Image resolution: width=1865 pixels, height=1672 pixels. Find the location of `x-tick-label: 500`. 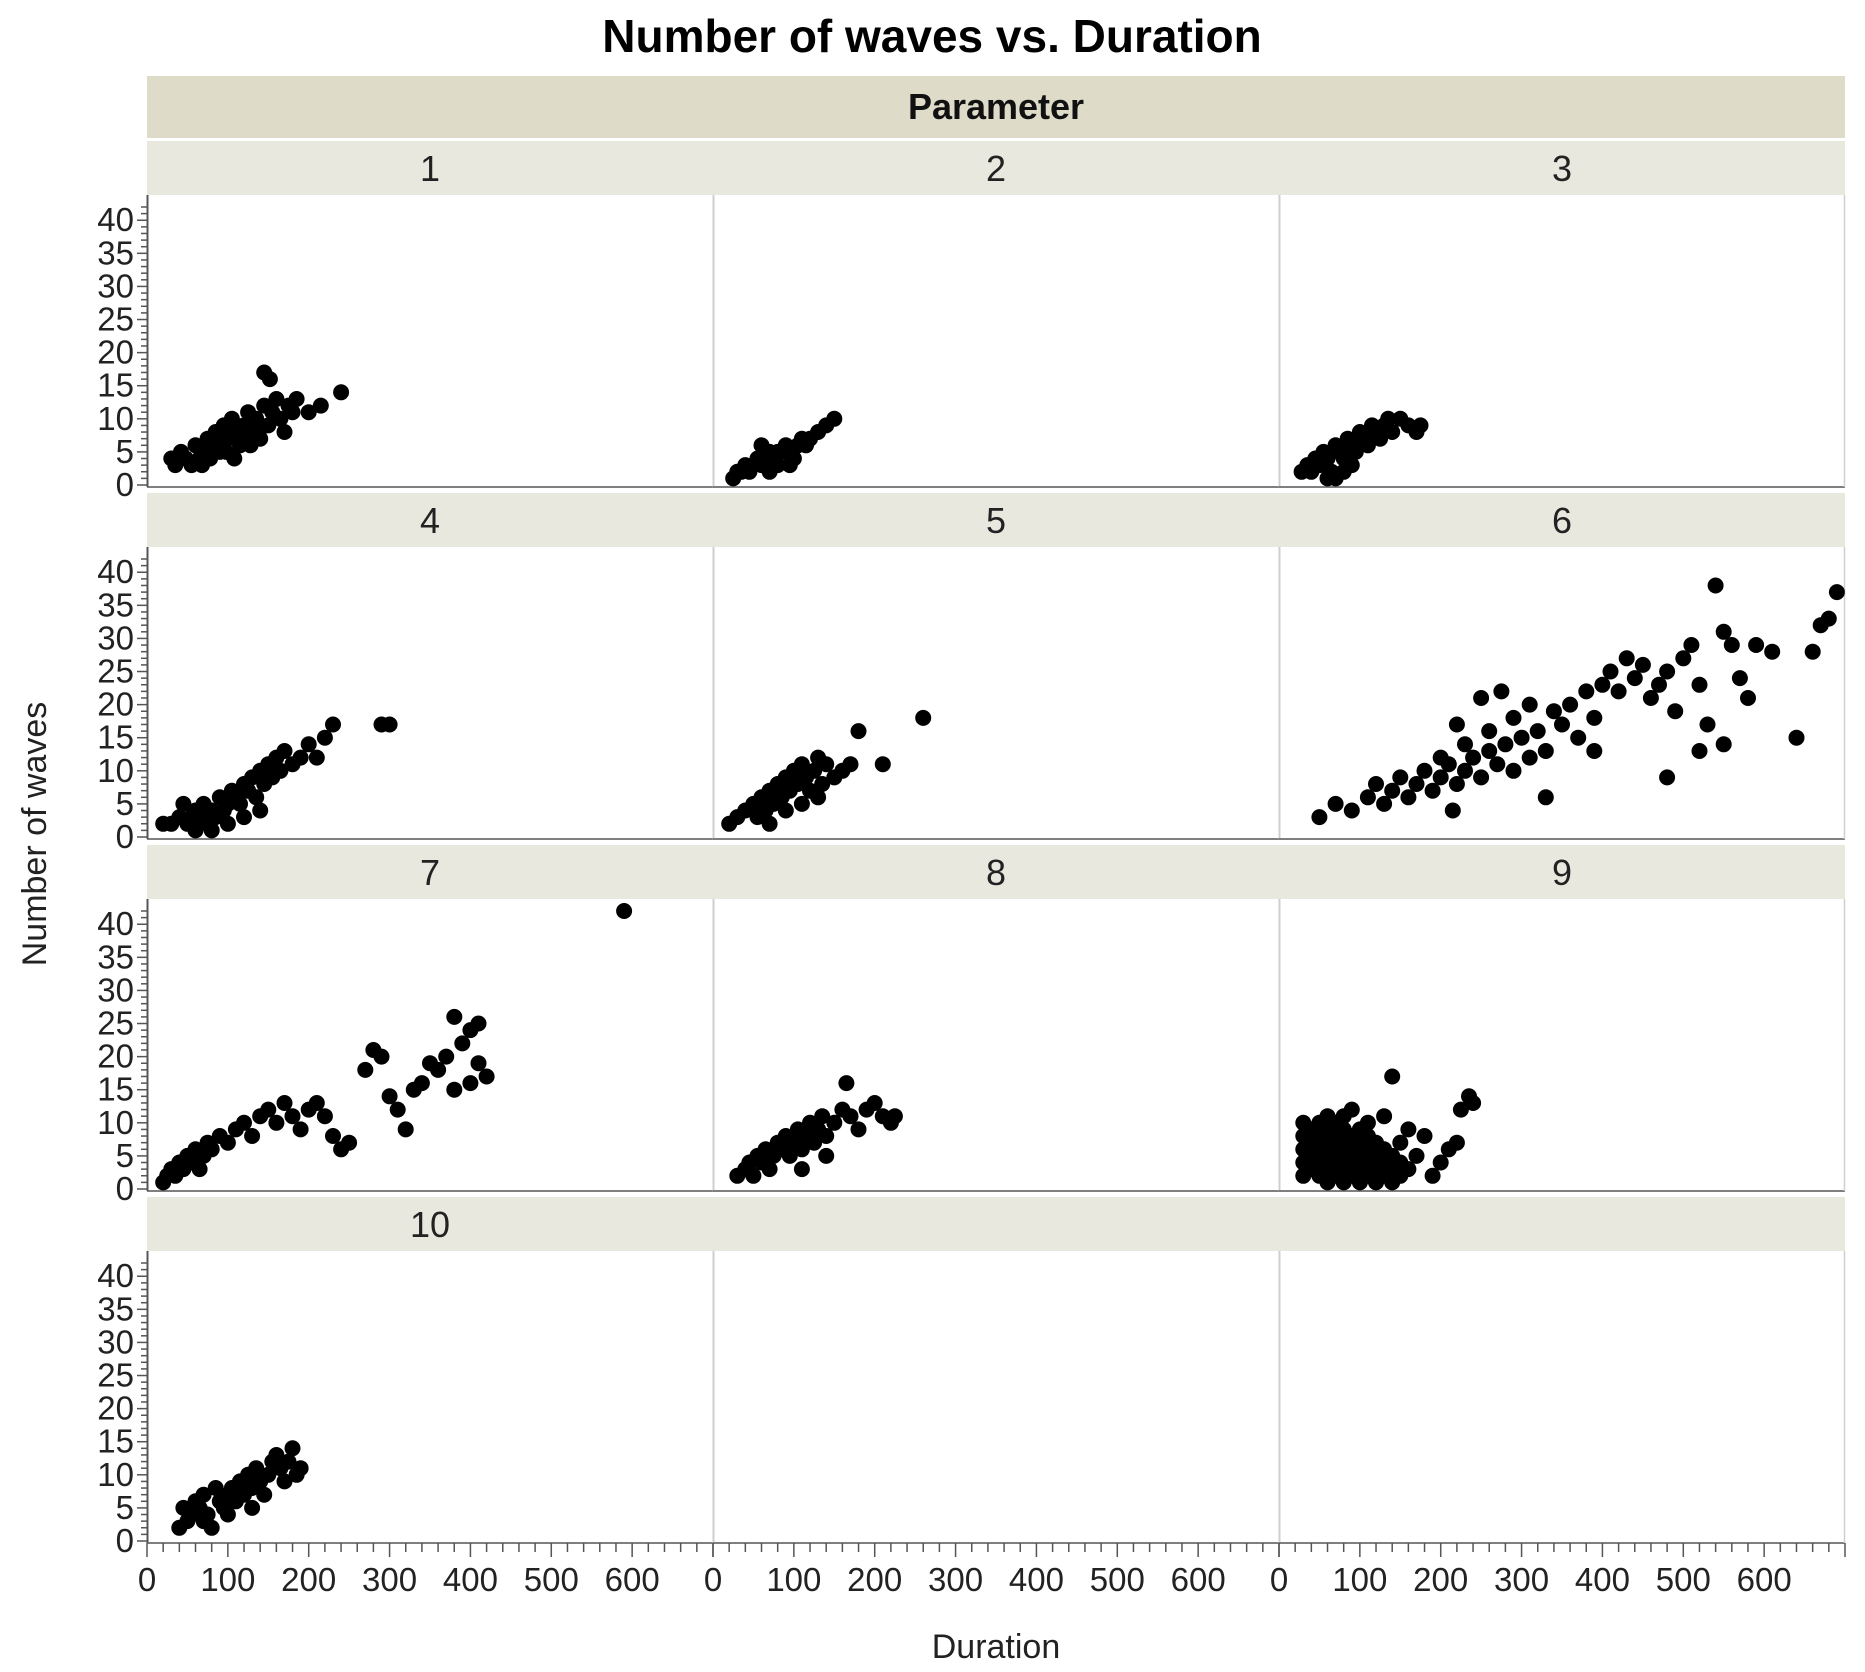

x-tick-label: 500 is located at coordinates (1683, 1579).